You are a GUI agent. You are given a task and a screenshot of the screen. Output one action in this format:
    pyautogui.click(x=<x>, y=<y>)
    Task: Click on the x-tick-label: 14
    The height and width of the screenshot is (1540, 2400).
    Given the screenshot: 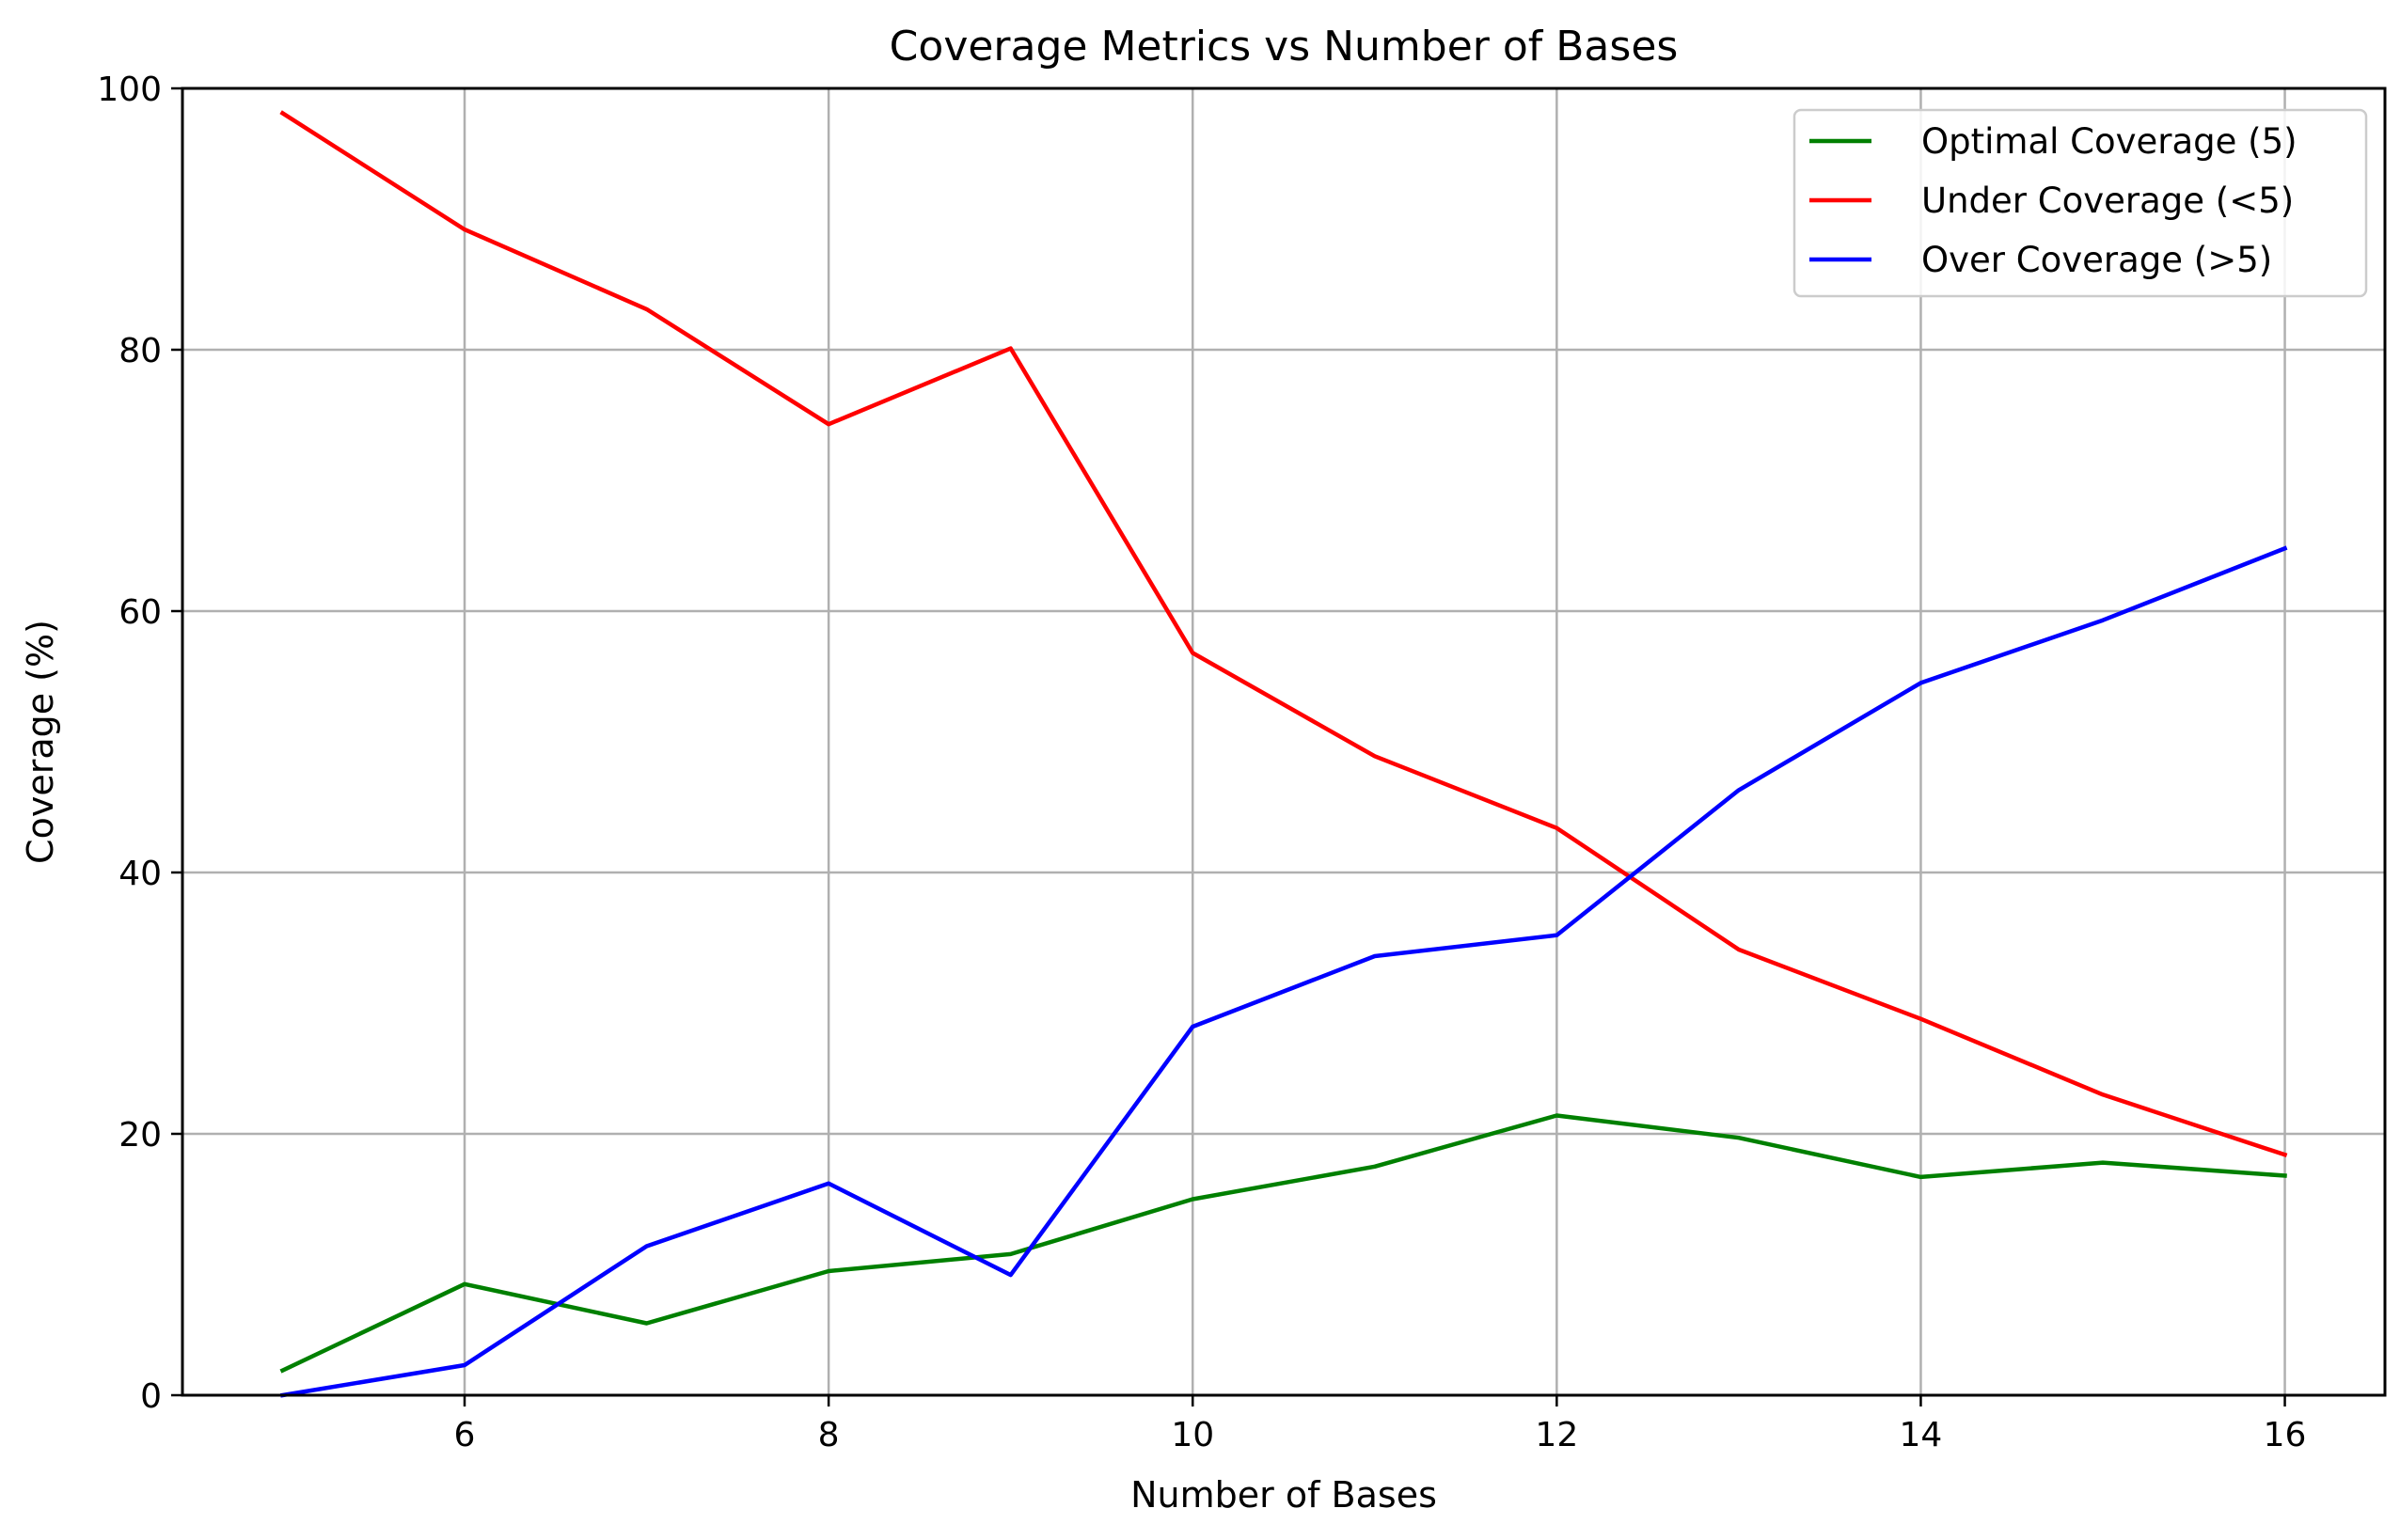 What is the action you would take?
    pyautogui.click(x=1921, y=1435)
    